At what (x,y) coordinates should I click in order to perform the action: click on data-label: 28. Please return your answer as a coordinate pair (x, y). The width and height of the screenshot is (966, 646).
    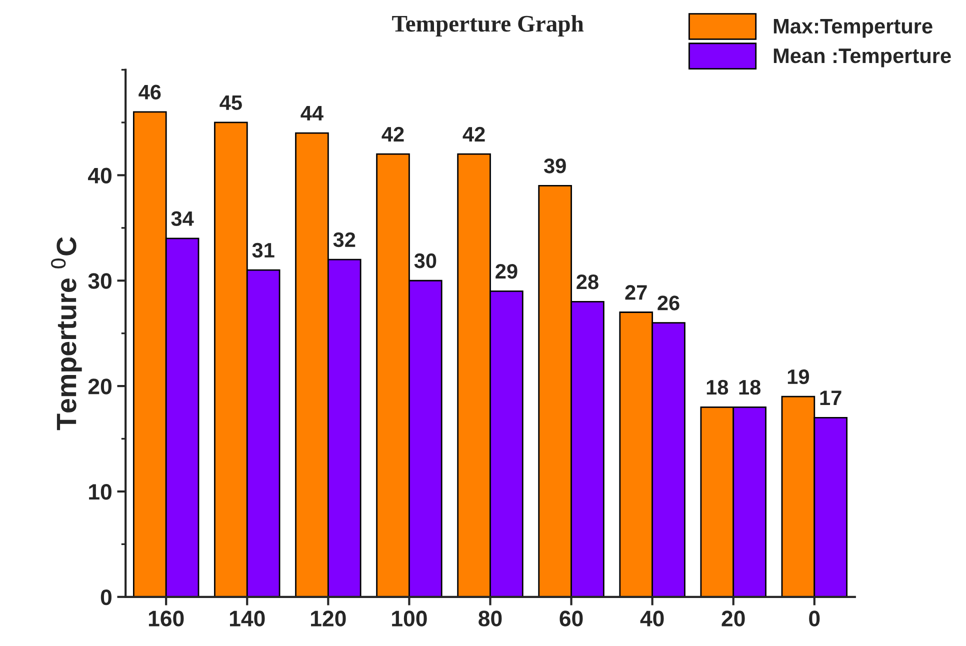
    Looking at the image, I should click on (587, 282).